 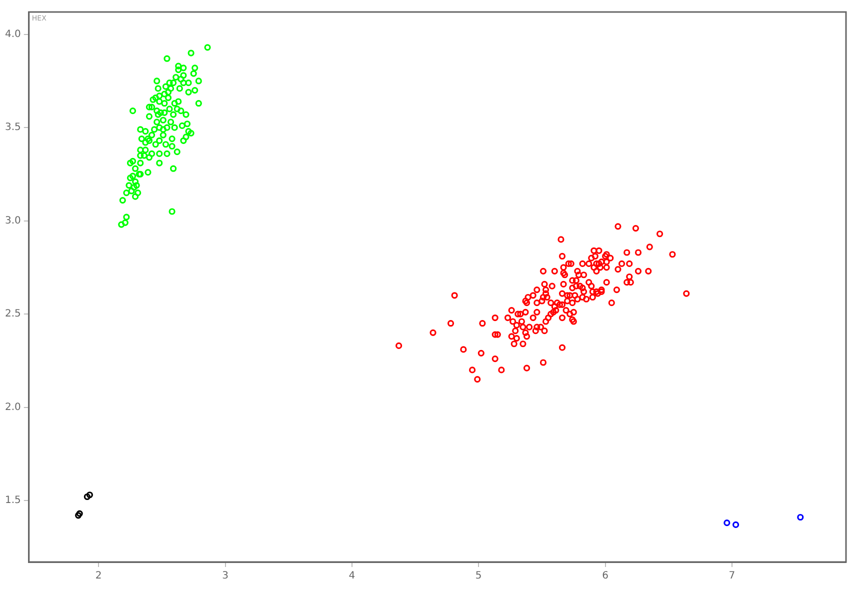 What do you see at coordinates (732, 576) in the screenshot?
I see `x-tick-label: 7` at bounding box center [732, 576].